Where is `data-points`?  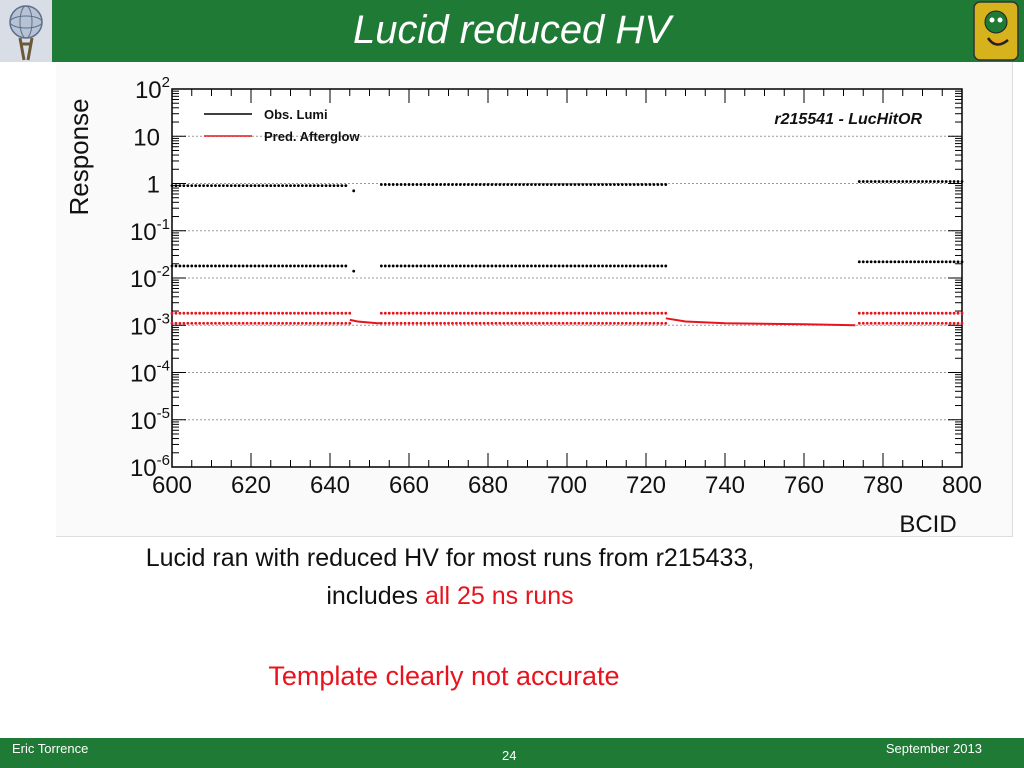 data-points is located at coordinates (567, 253).